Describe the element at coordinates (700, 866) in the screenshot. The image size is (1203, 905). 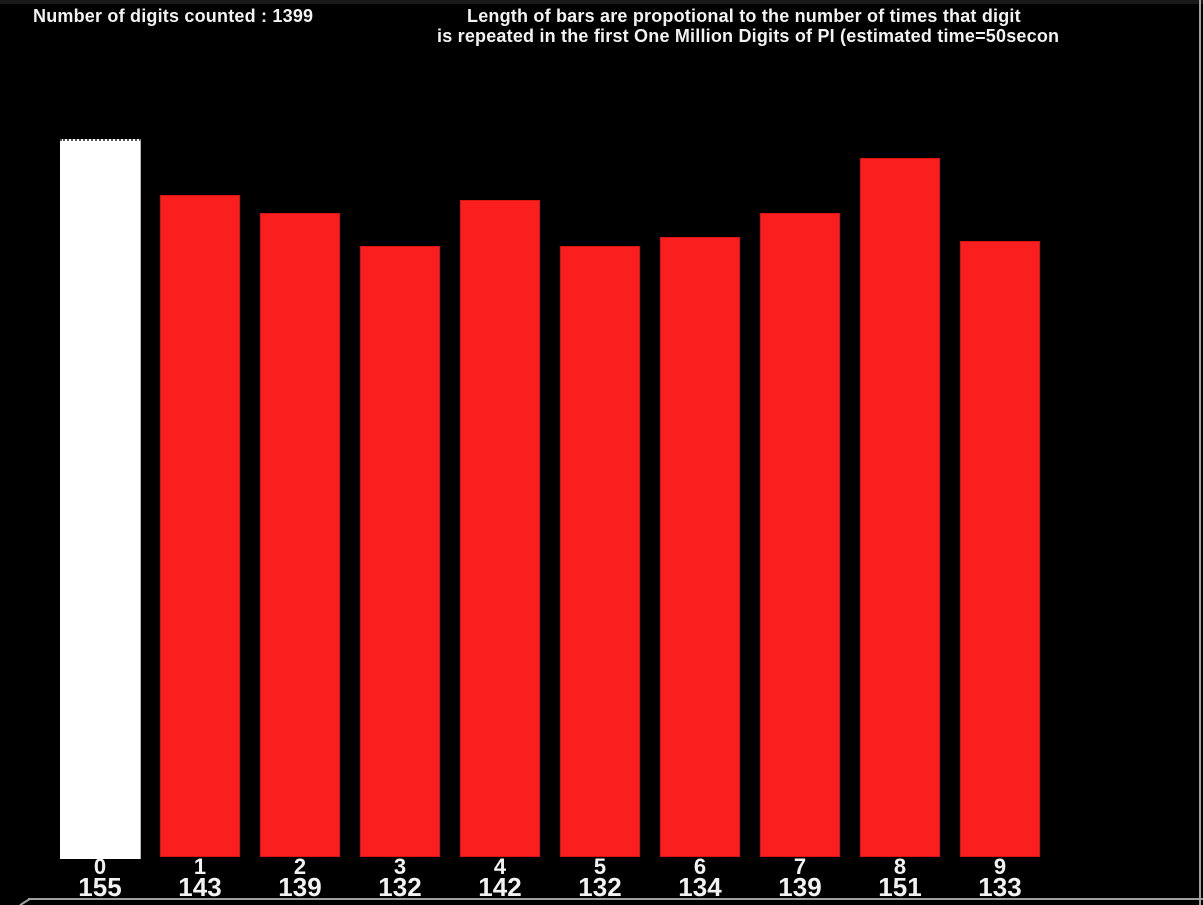
I see `bar-digit-label-6: 6` at that location.